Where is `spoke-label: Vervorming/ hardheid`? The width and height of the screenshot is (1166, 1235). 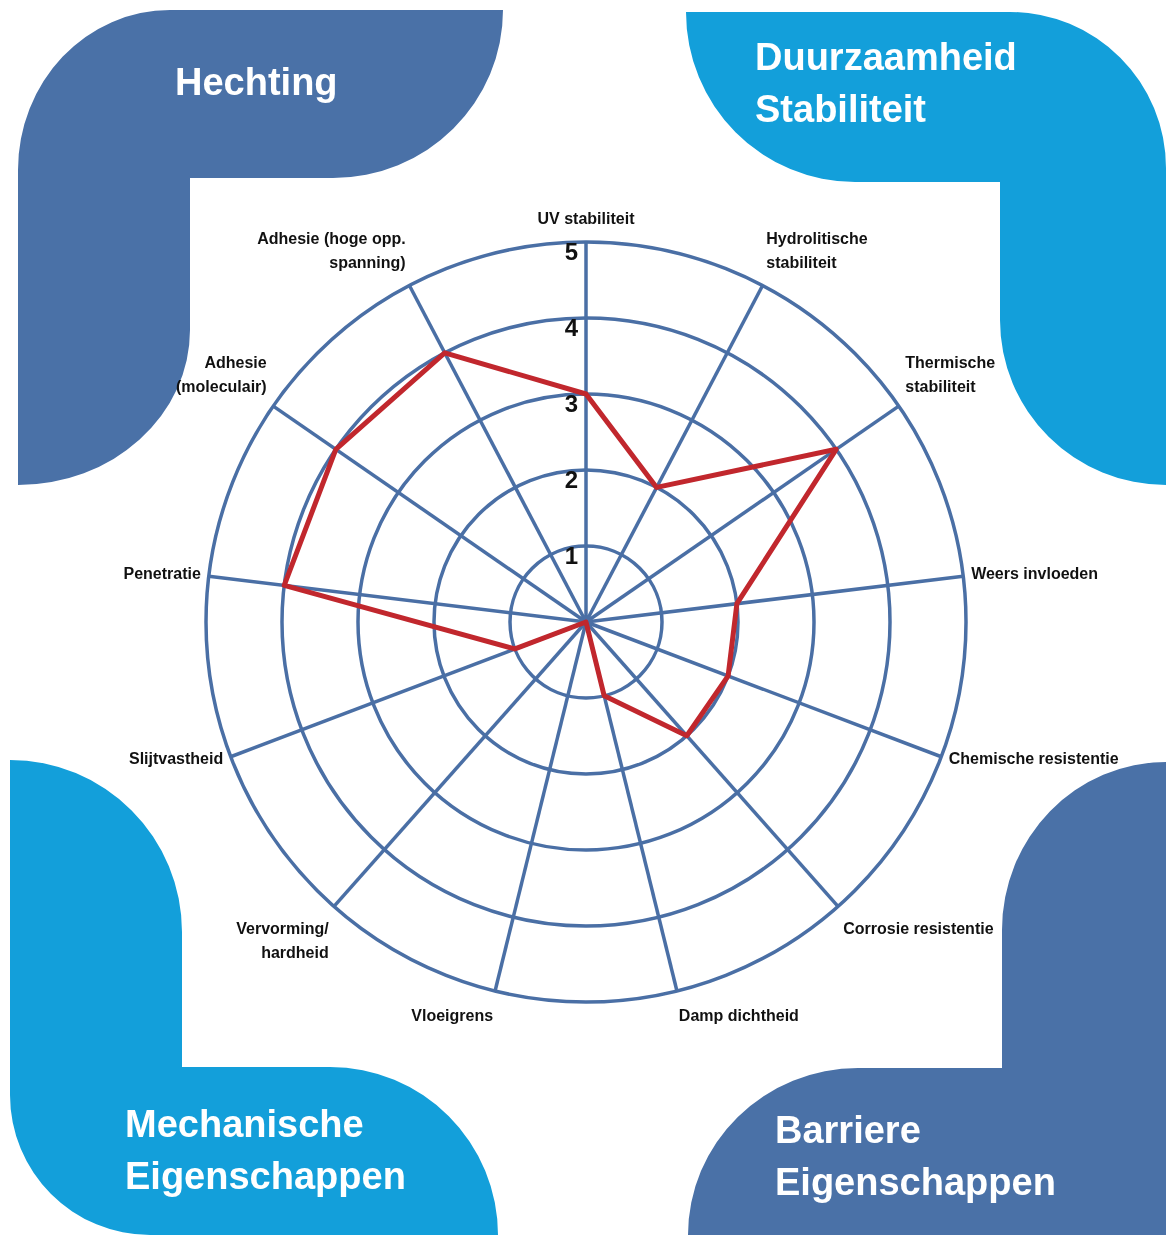
spoke-label: Vervorming/ hardheid is located at coordinates (283, 941).